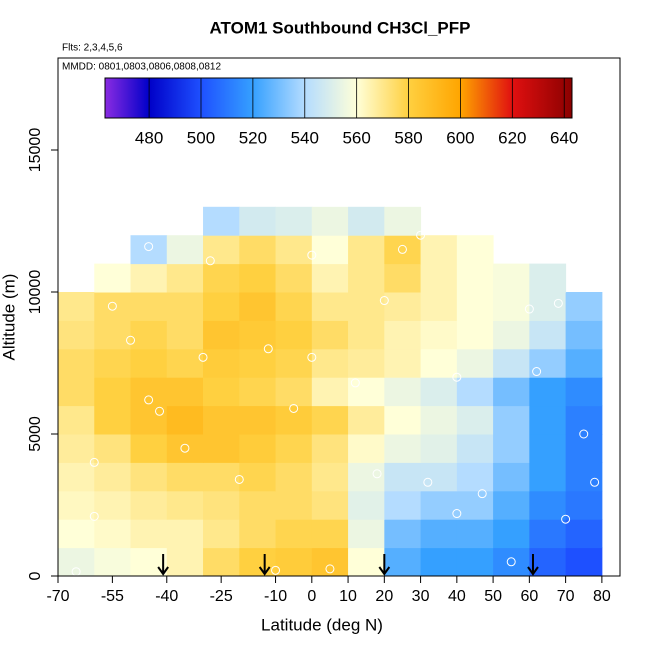  Describe the element at coordinates (166, 596) in the screenshot. I see `x-tick-label: -40` at that location.